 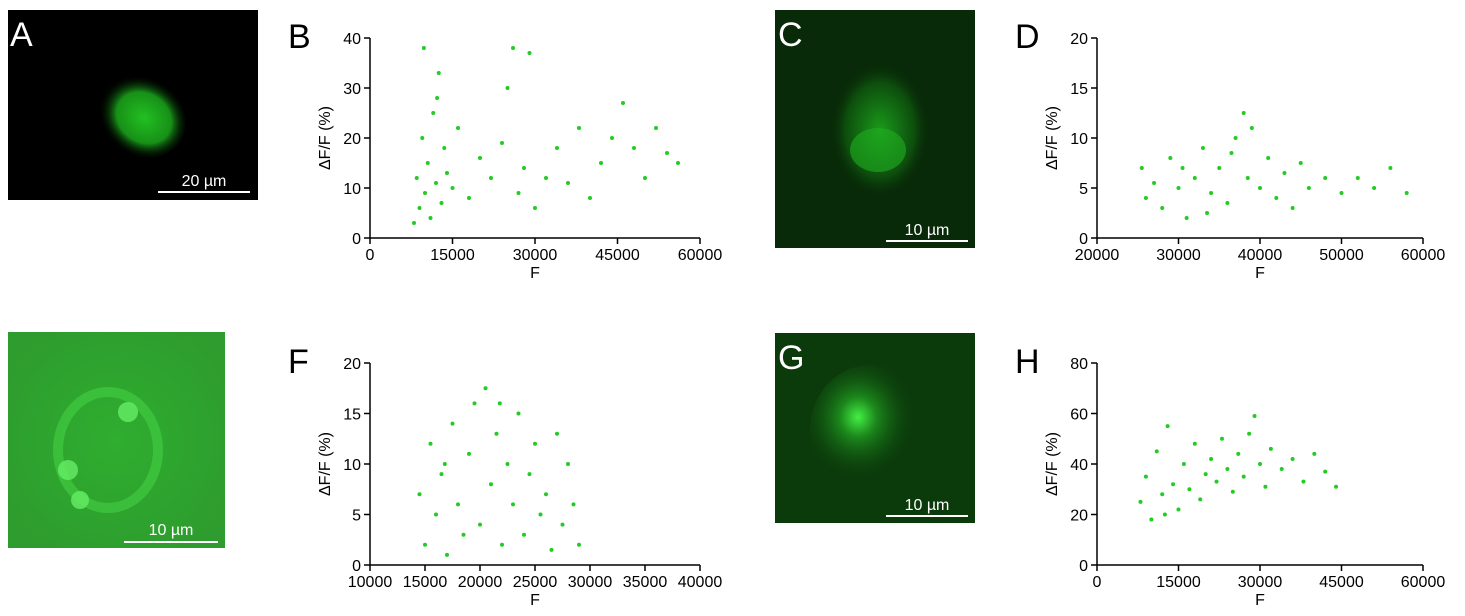 What do you see at coordinates (352, 415) in the screenshot?
I see `y-tick-label: 15` at bounding box center [352, 415].